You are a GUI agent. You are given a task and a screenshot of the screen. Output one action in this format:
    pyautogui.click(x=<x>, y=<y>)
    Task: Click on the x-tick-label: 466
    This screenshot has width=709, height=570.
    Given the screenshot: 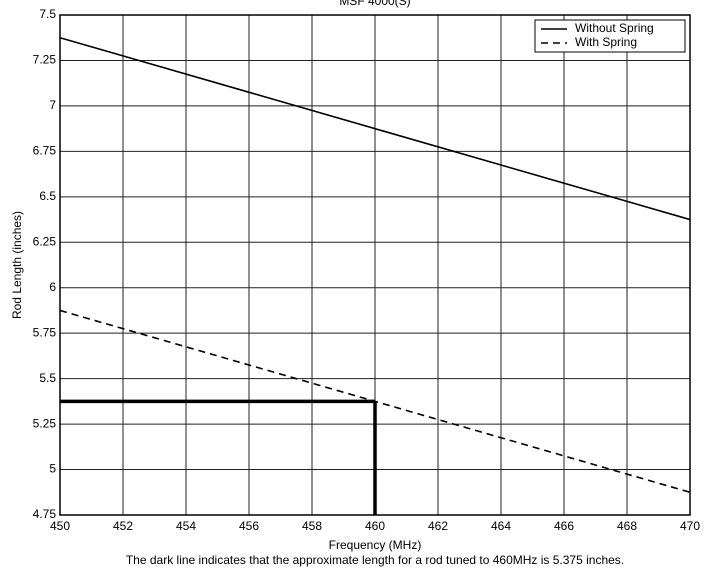 What is the action you would take?
    pyautogui.click(x=564, y=526)
    